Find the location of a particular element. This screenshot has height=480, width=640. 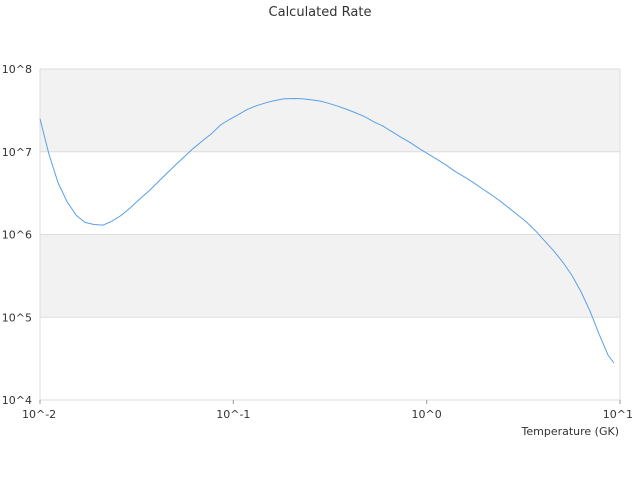

x-tick-label: 10^-1 is located at coordinates (233, 414).